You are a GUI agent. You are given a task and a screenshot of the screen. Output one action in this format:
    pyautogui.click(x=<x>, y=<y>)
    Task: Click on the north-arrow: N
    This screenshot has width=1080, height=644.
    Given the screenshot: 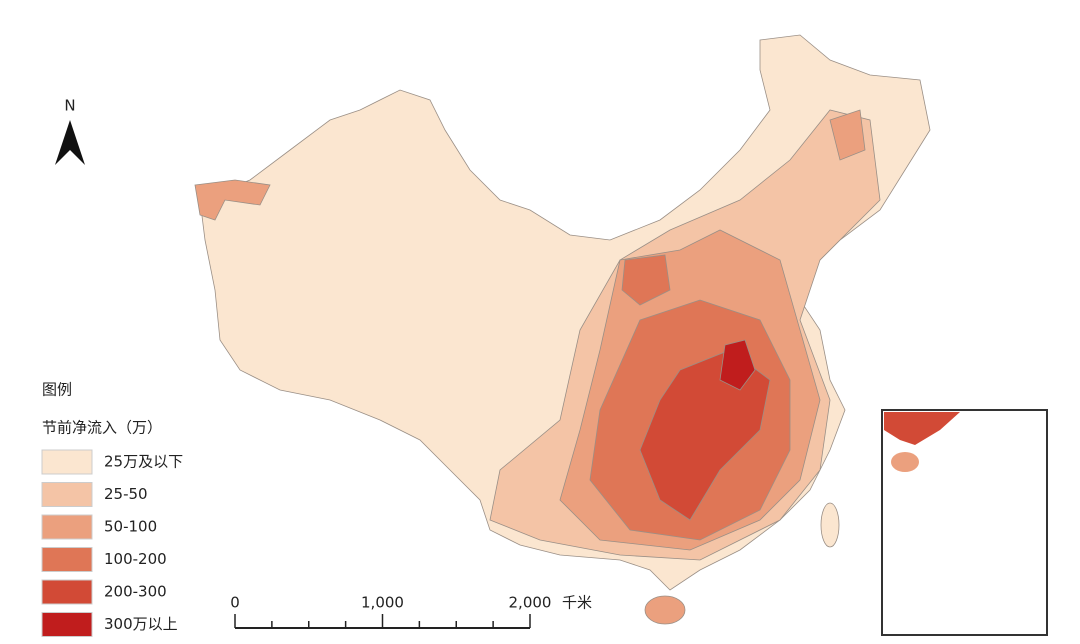 What is the action you would take?
    pyautogui.click(x=70, y=131)
    